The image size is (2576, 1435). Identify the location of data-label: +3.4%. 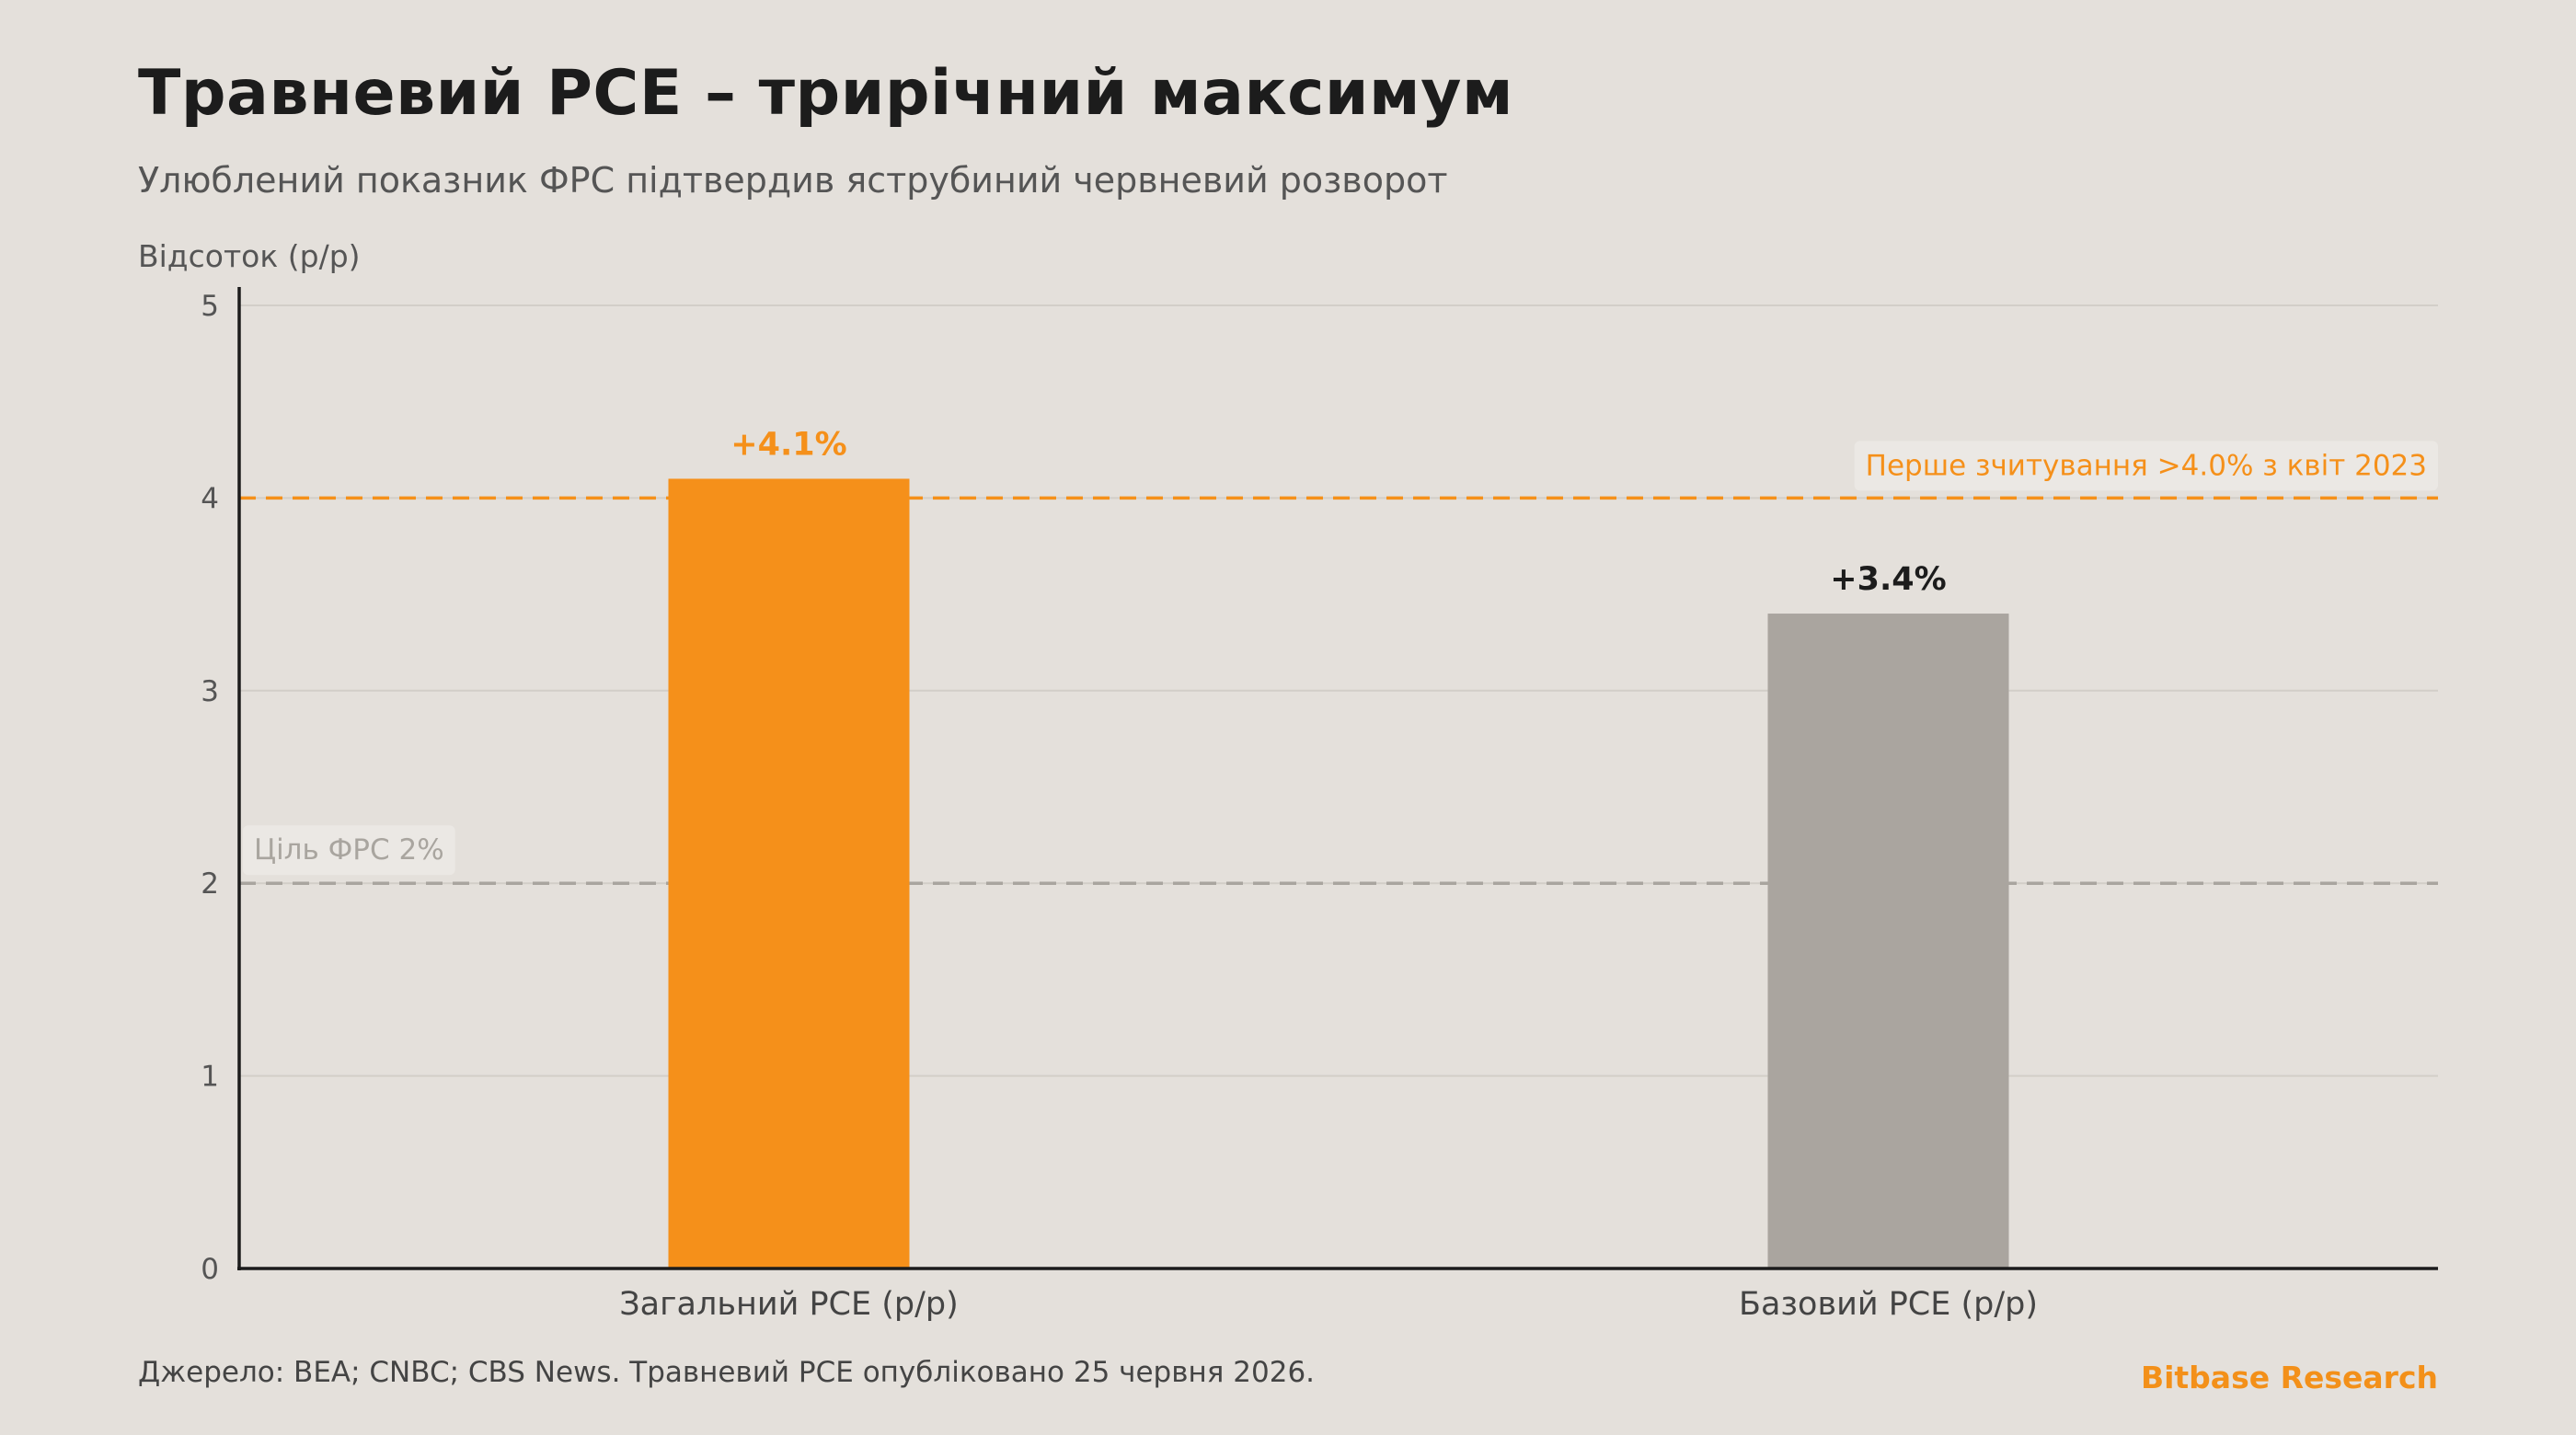
(1888, 579).